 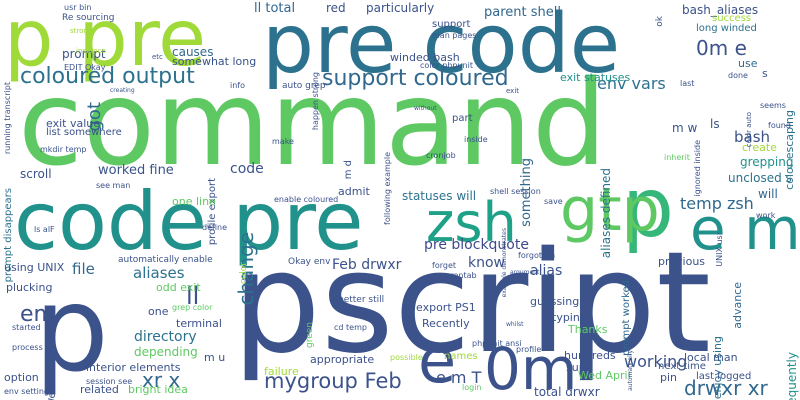 I want to click on cloud-word: etc, so click(x=157, y=57).